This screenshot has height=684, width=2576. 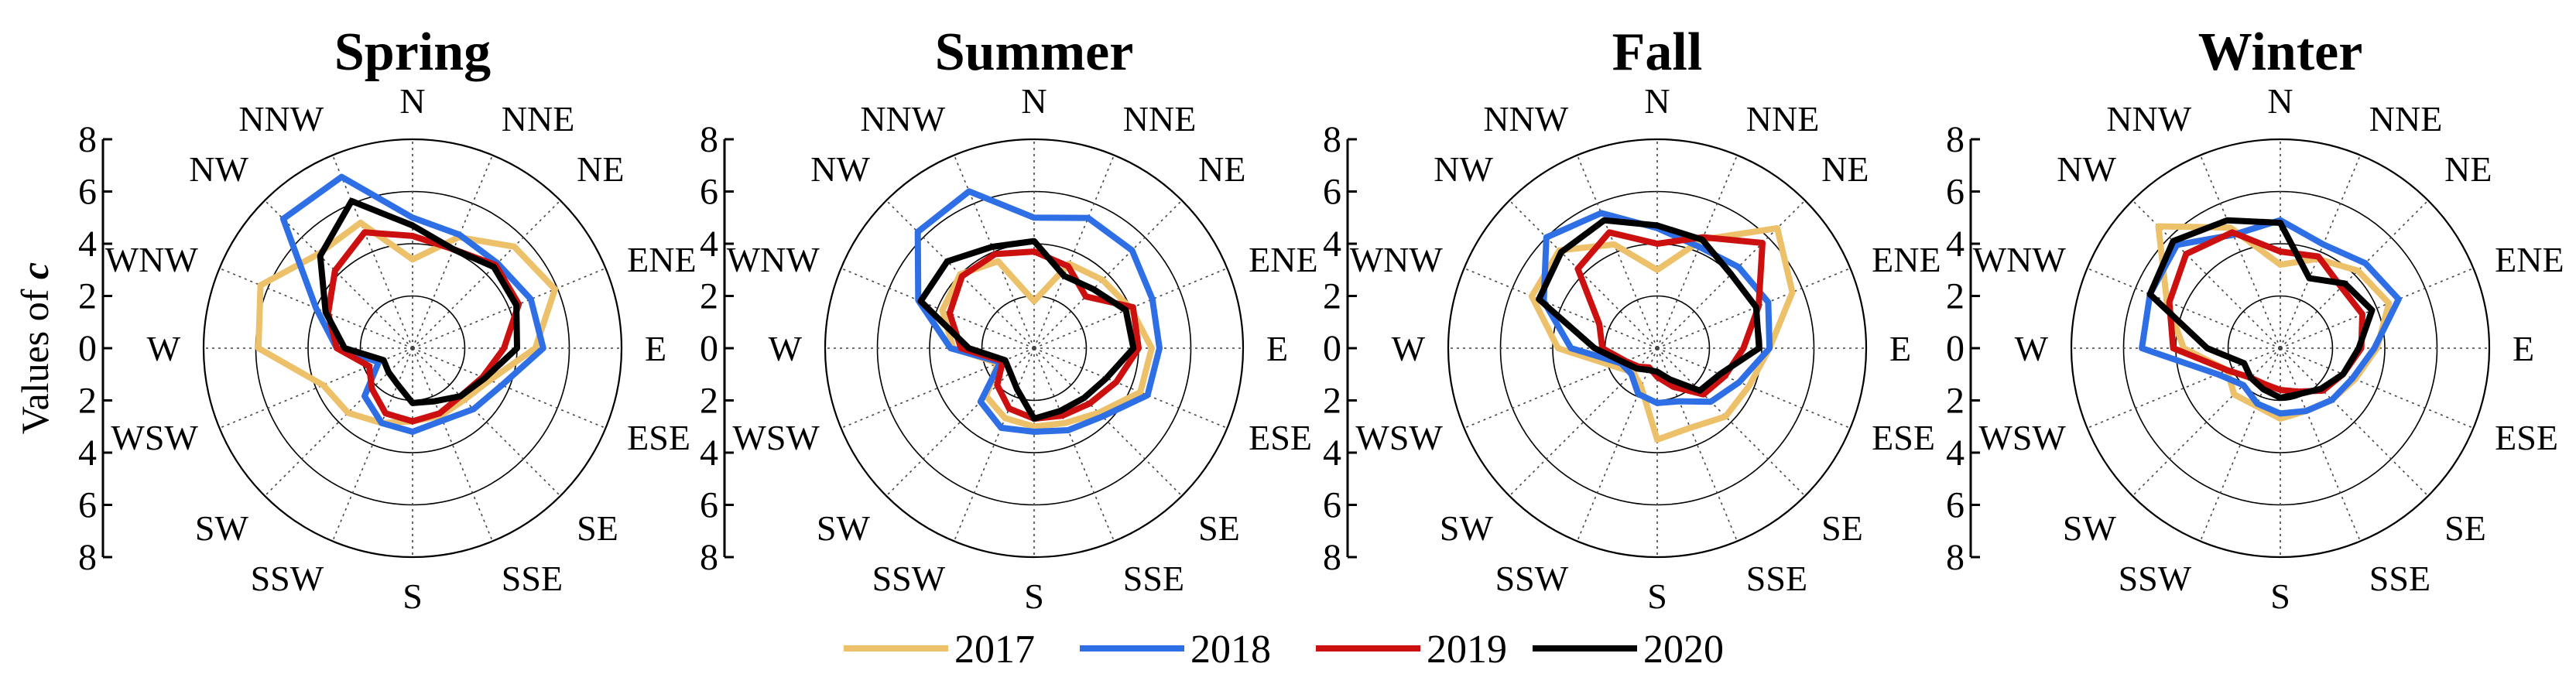 What do you see at coordinates (1230, 650) in the screenshot?
I see `legend-label: 2018` at bounding box center [1230, 650].